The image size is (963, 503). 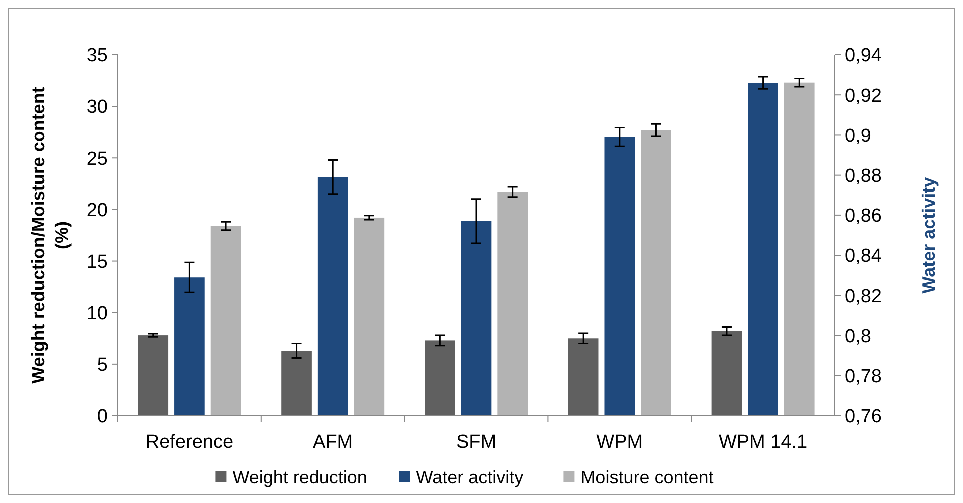 What do you see at coordinates (97, 56) in the screenshot?
I see `y-tick-label: 35` at bounding box center [97, 56].